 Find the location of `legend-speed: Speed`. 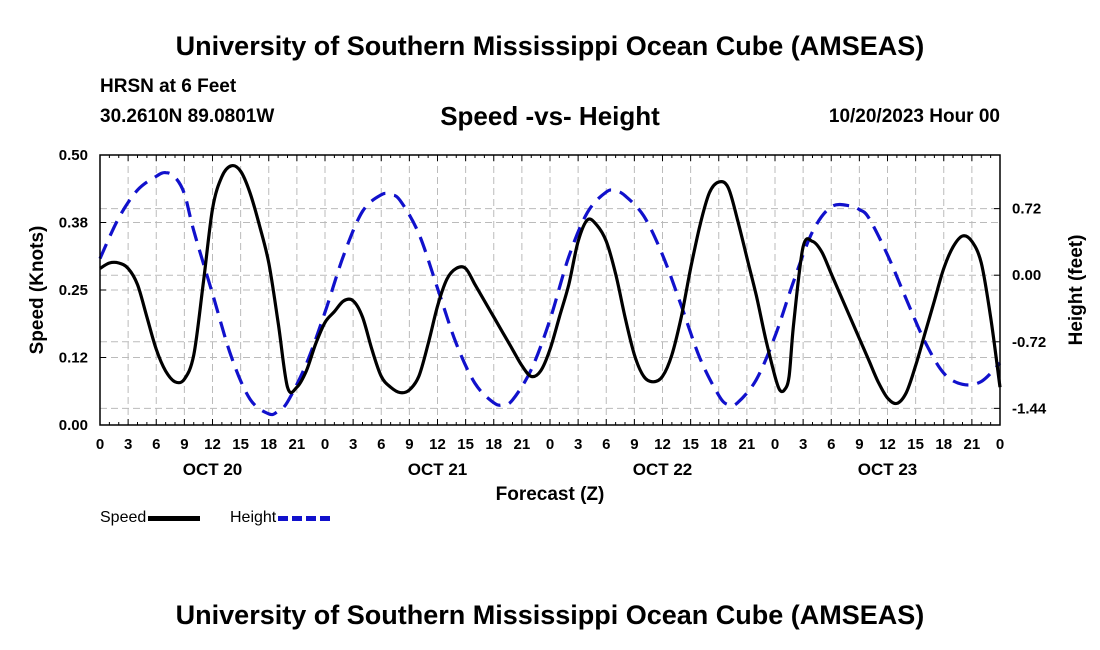

legend-speed: Speed is located at coordinates (150, 518).